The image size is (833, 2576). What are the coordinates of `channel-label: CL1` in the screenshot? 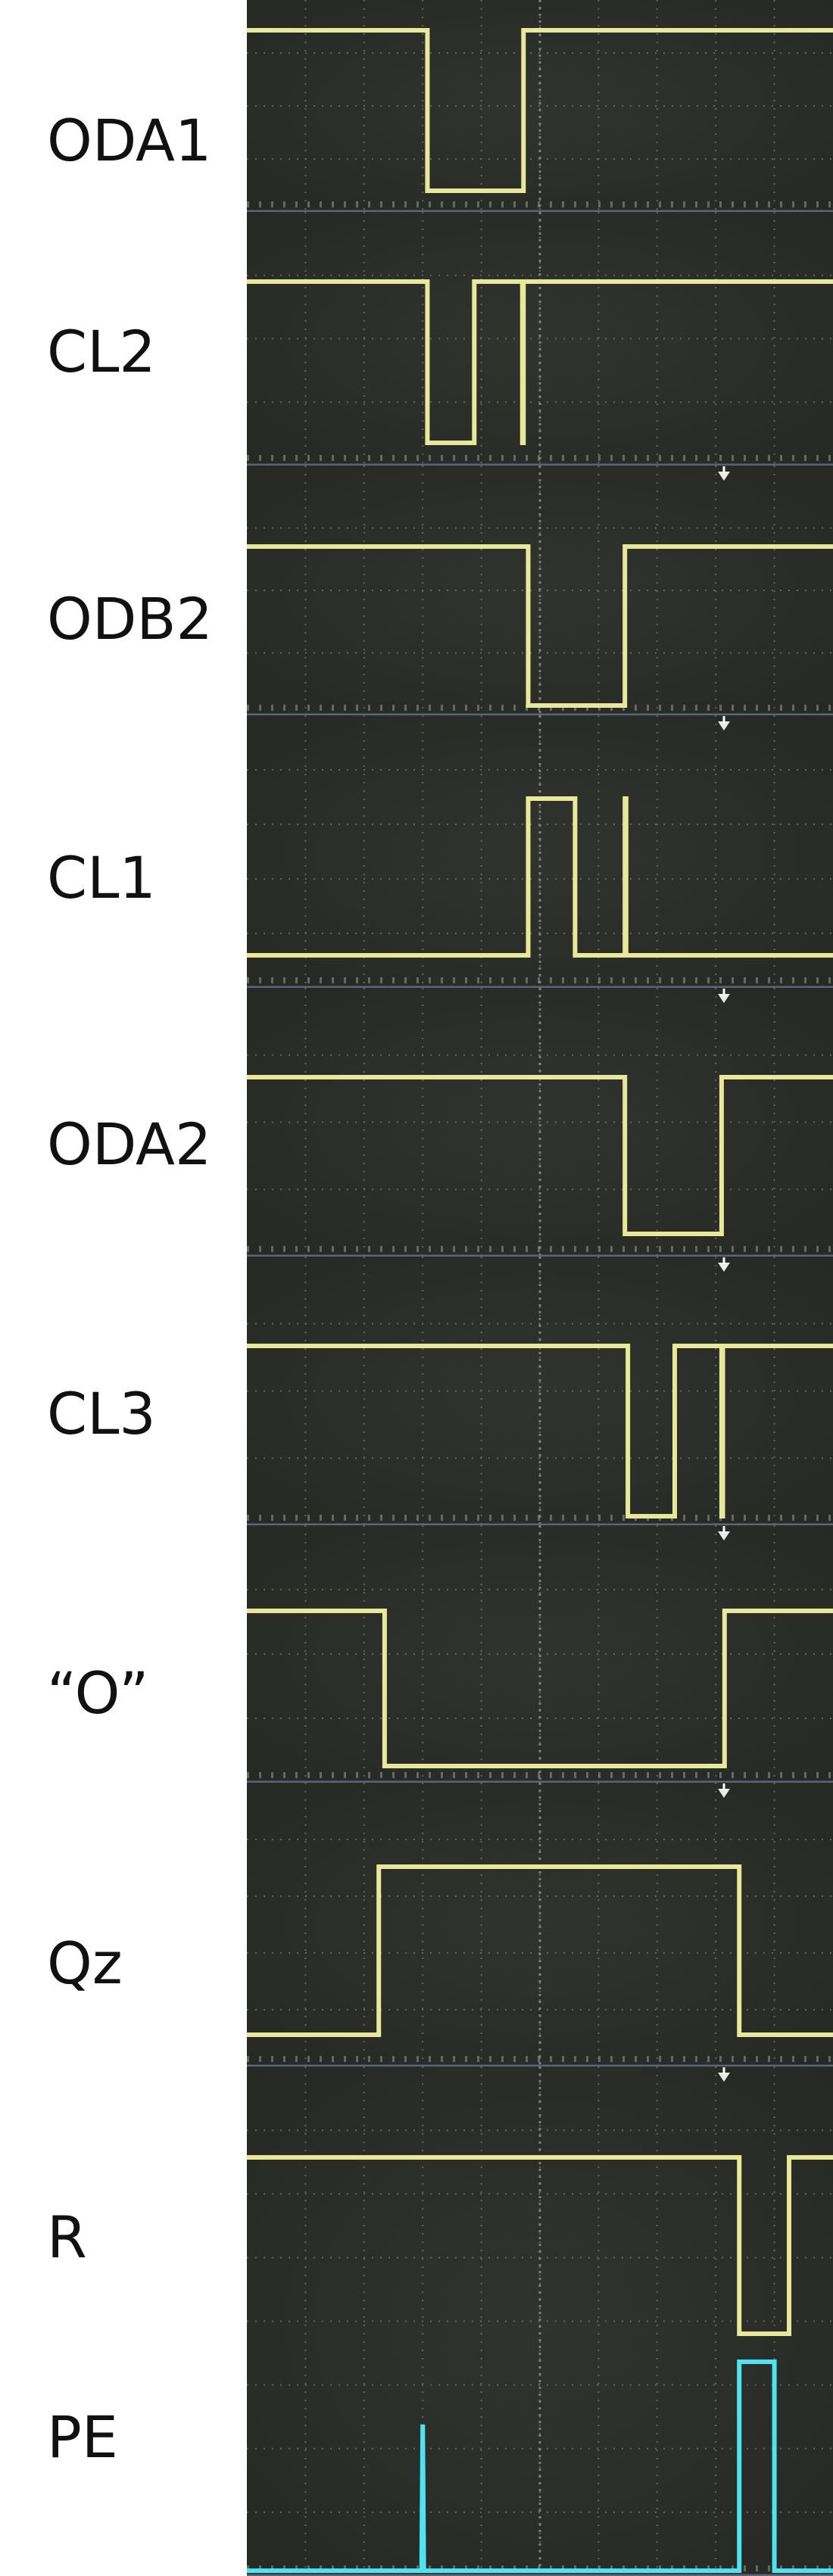 It's located at (102, 877).